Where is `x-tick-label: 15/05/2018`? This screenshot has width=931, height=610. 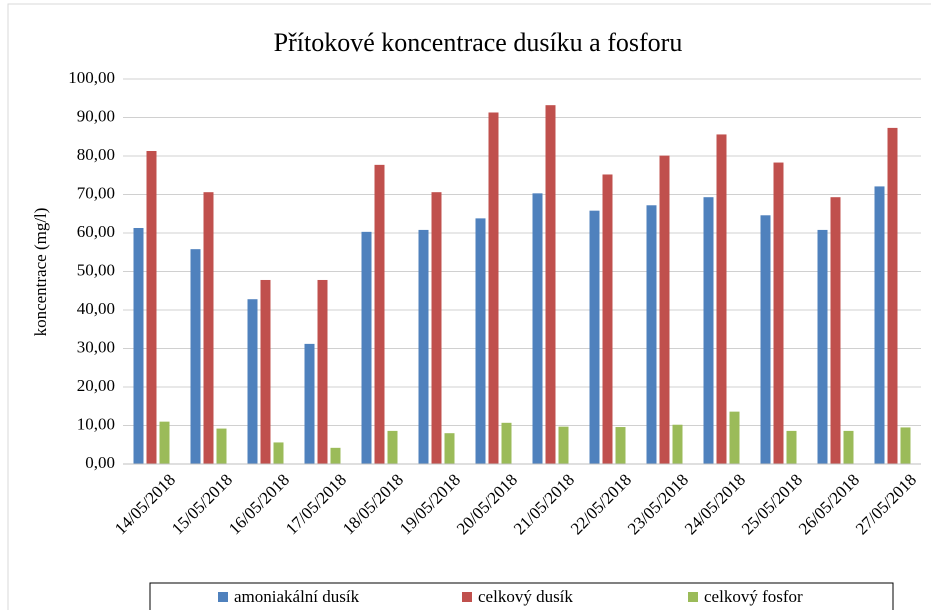
x-tick-label: 15/05/2018 is located at coordinates (202, 504).